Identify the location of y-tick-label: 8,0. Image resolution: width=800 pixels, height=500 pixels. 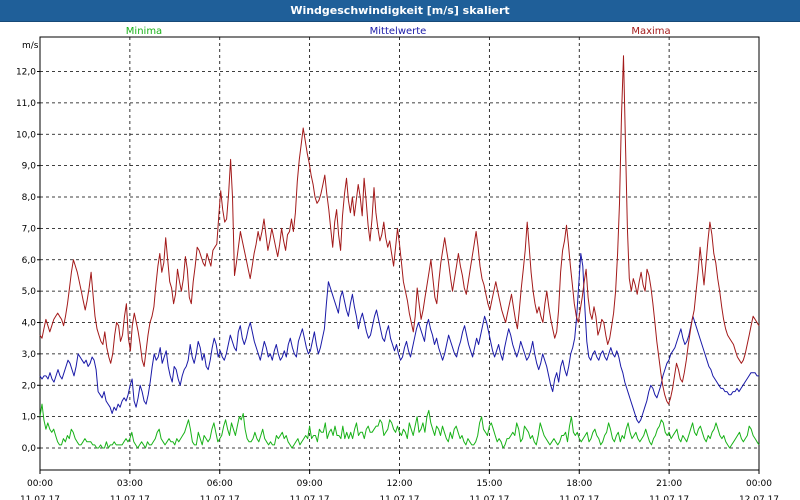
(29, 198).